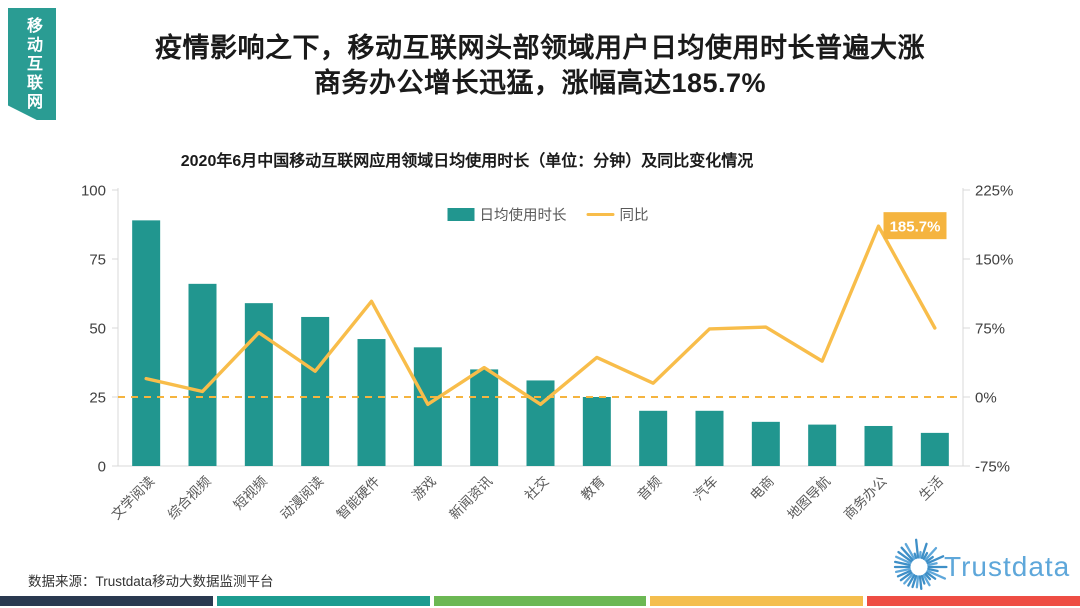 The height and width of the screenshot is (608, 1080). I want to click on bottom-color-bar, so click(540, 601).